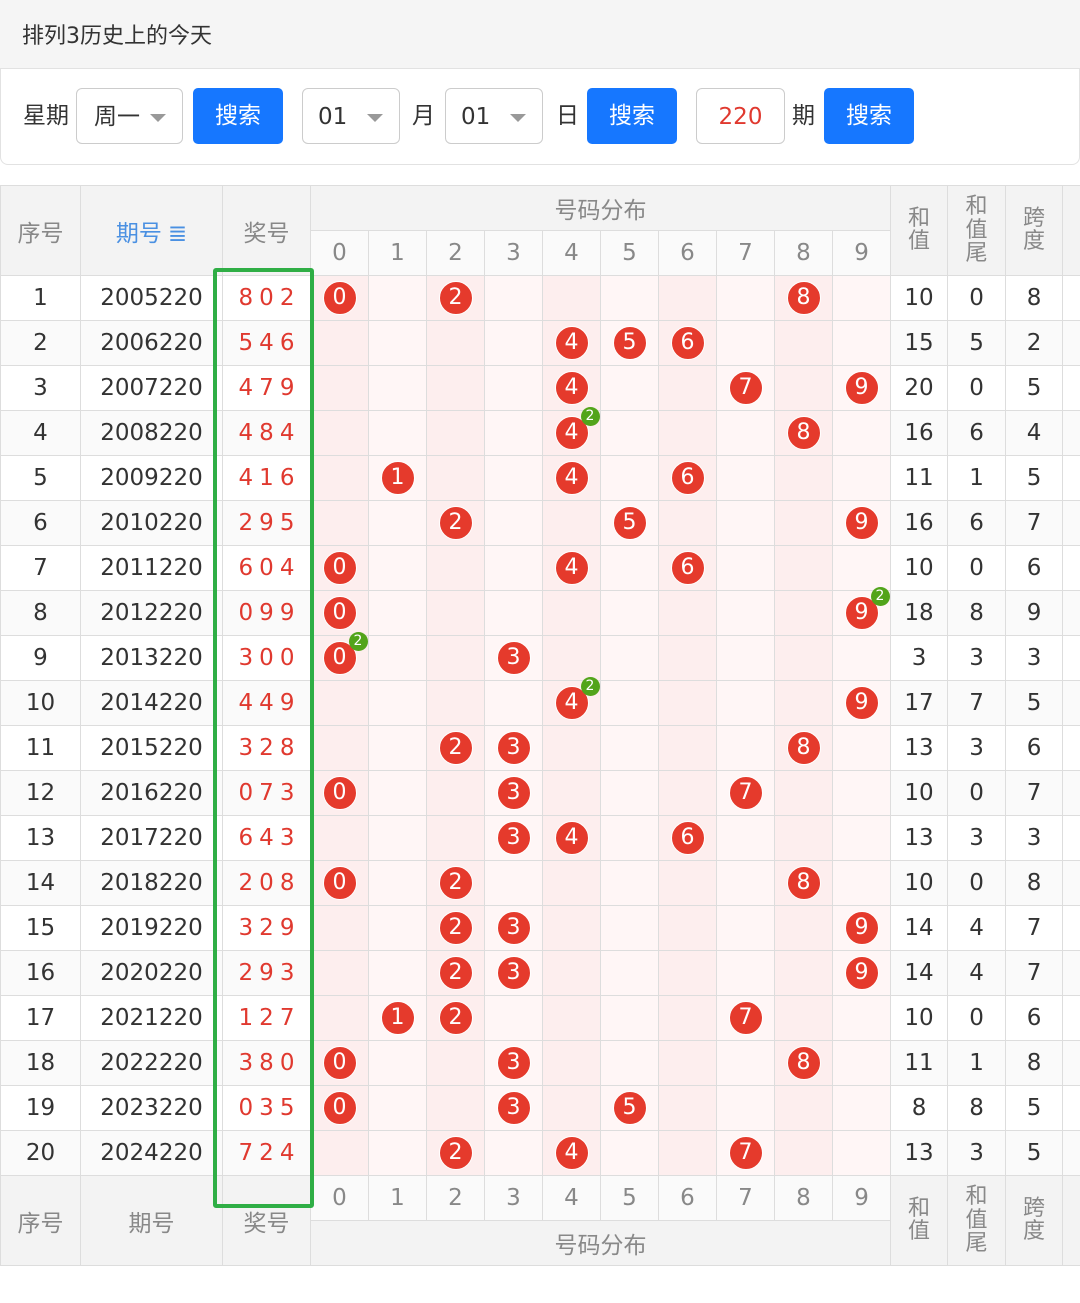 This screenshot has width=1080, height=1303. Describe the element at coordinates (977, 928) in the screenshot. I see `sum-tail-cell: 4` at that location.